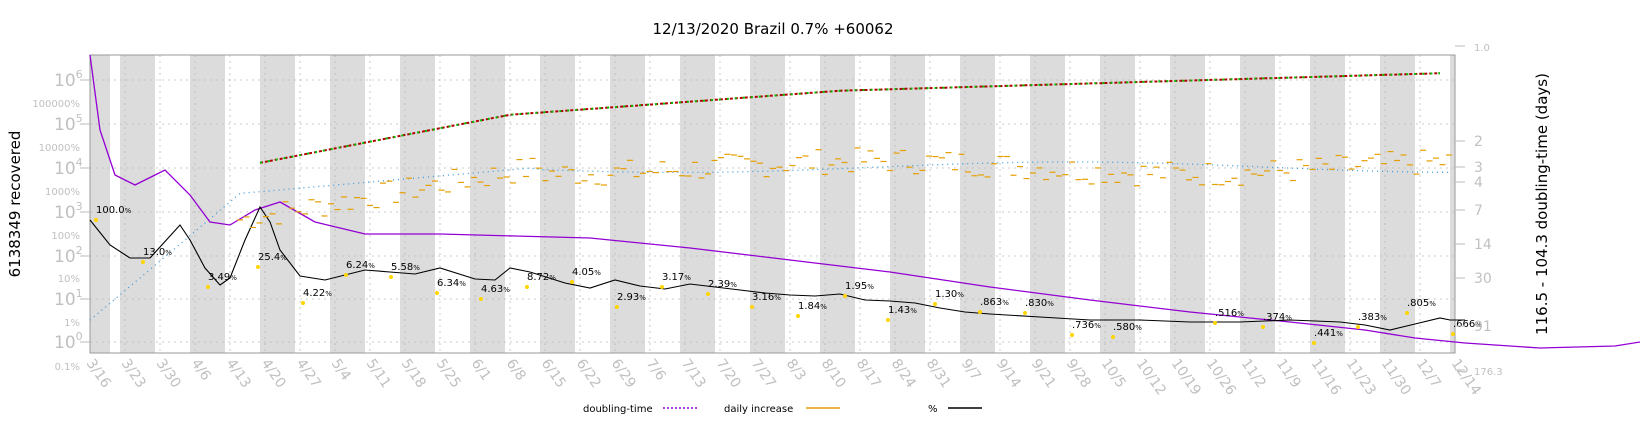 The width and height of the screenshot is (1640, 440). Describe the element at coordinates (341, 370) in the screenshot. I see `x-tick-label: 5/4` at that location.